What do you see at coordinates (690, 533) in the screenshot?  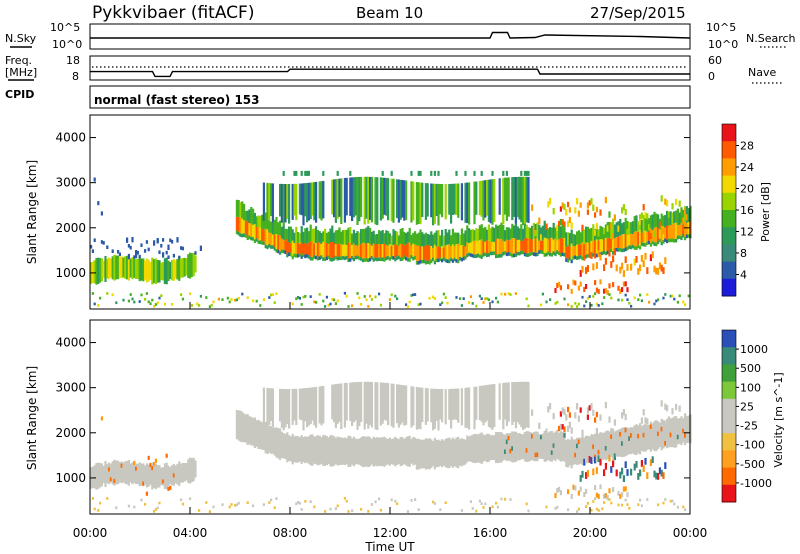 I see `x-tick-label: 00:00` at bounding box center [690, 533].